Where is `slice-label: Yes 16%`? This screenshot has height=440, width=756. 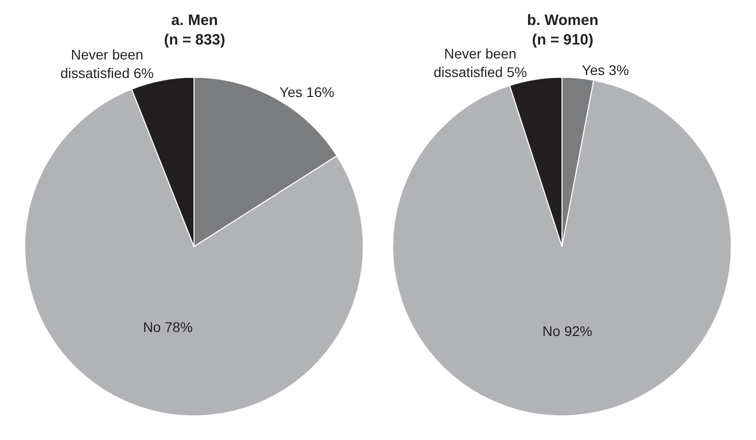
slice-label: Yes 16% is located at coordinates (307, 92).